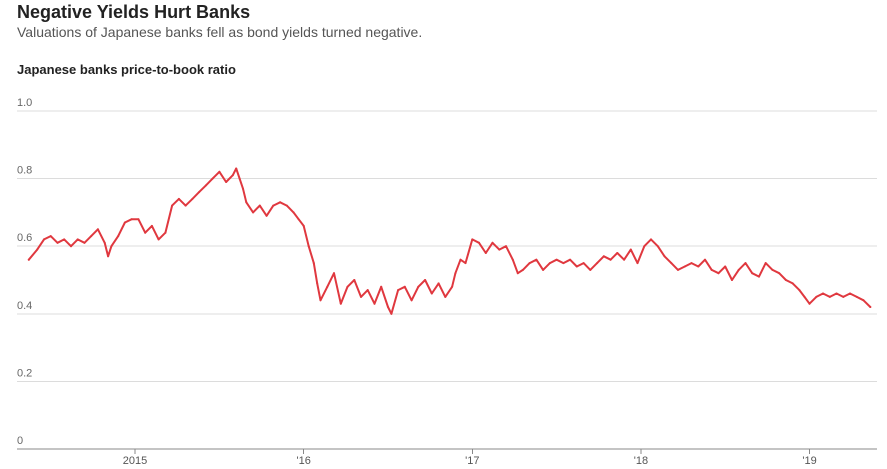  Describe the element at coordinates (303, 461) in the screenshot. I see `x-tick-label: '16` at that location.